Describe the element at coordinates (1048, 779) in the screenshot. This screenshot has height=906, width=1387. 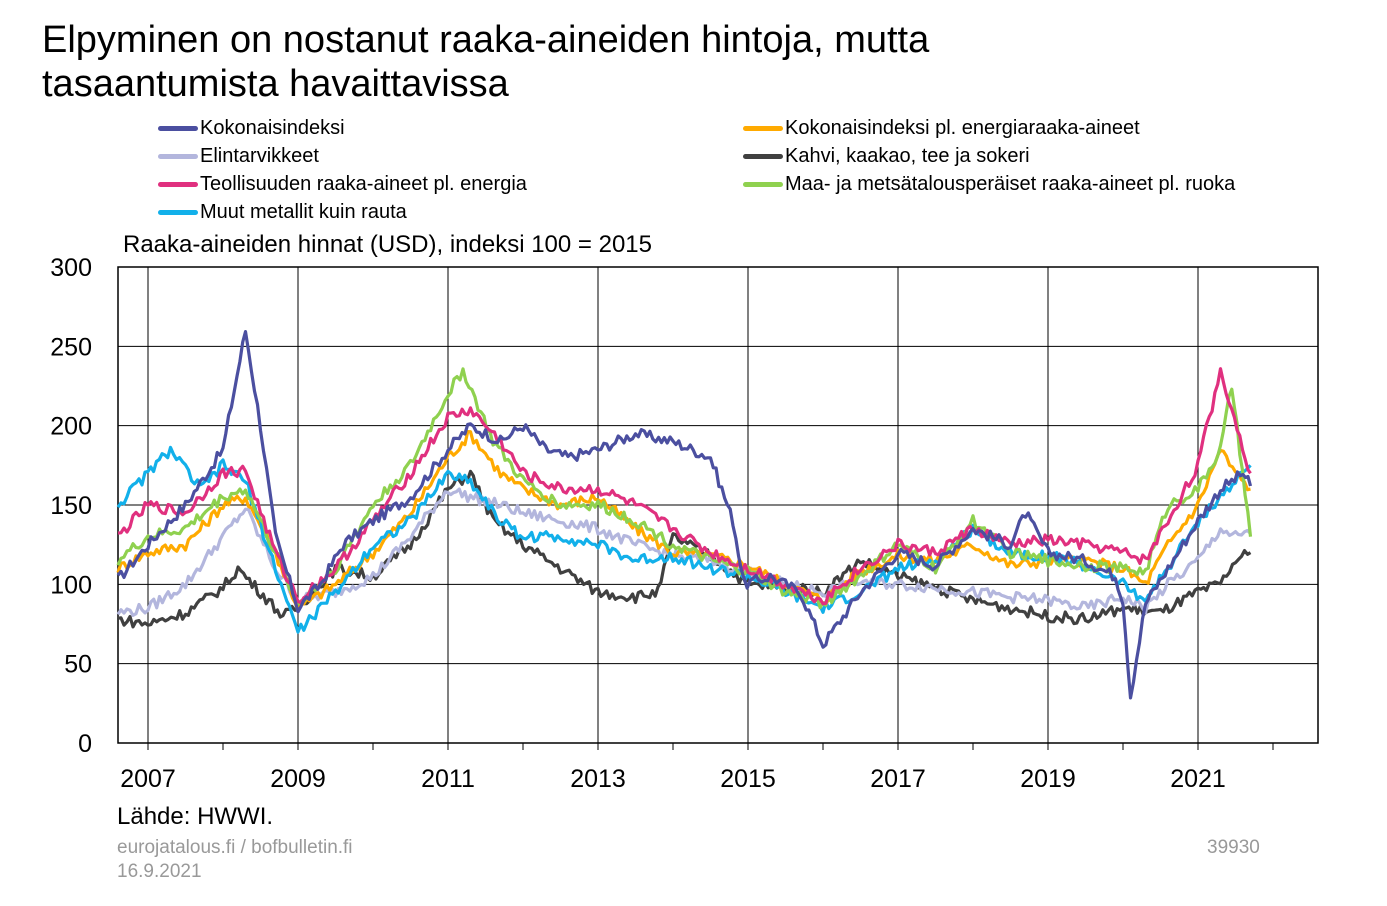
I see `x-tick-label: 2019` at that location.